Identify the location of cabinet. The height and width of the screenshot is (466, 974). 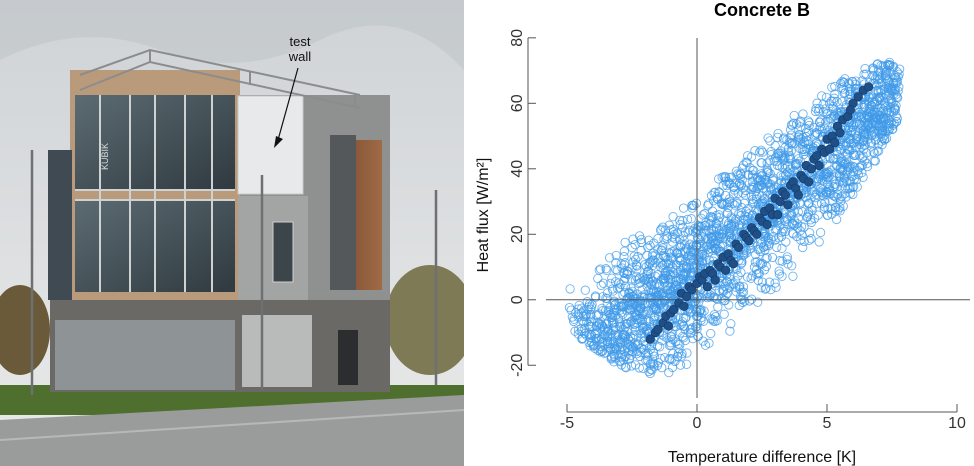
(277, 351).